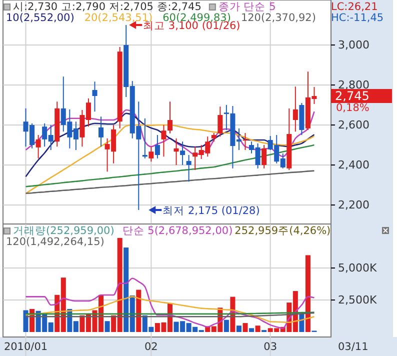 The image size is (397, 356). What do you see at coordinates (354, 85) in the screenshot?
I see `y-tick-label: 2,800` at bounding box center [354, 85].